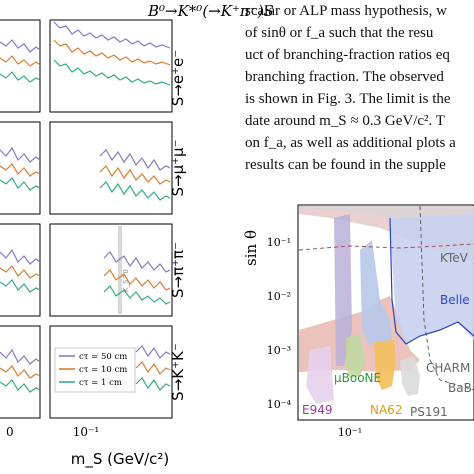 The width and height of the screenshot is (474, 474). What do you see at coordinates (251, 248) in the screenshot?
I see `right-y-axis-label: sin θ` at bounding box center [251, 248].